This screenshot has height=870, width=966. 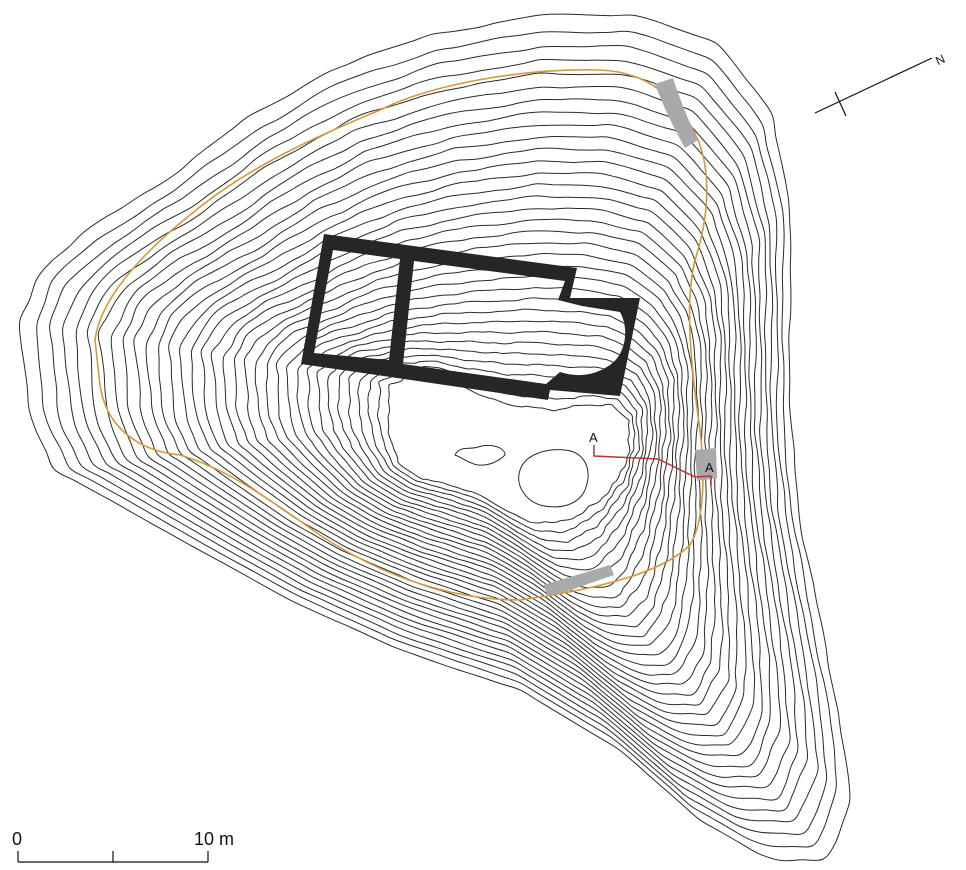 I want to click on section-end-label: A, so click(x=709, y=467).